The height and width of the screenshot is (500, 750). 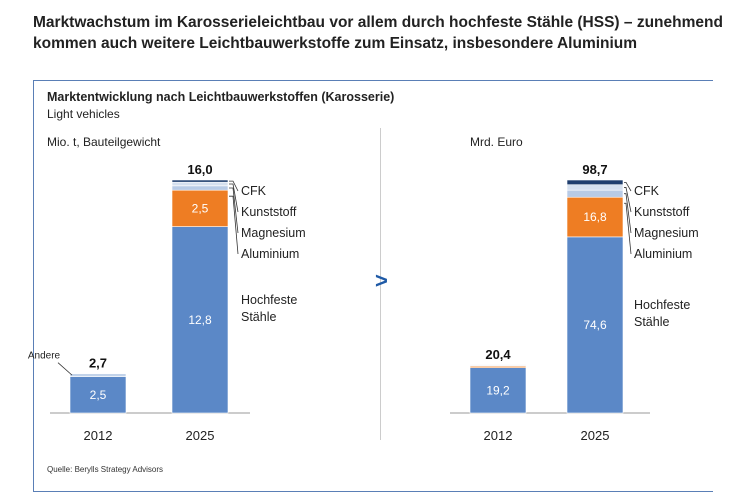 What do you see at coordinates (373, 80) in the screenshot?
I see `frame-top-line` at bounding box center [373, 80].